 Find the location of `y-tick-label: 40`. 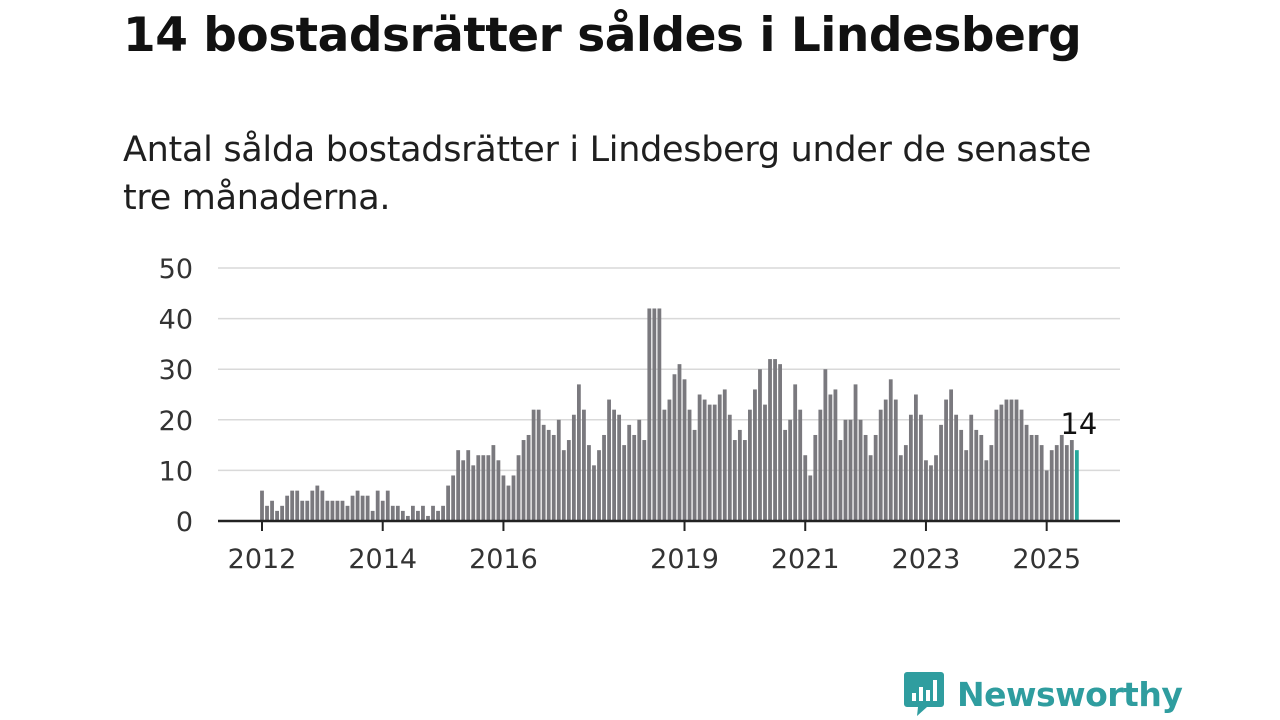

y-tick-label: 40 is located at coordinates (176, 320).